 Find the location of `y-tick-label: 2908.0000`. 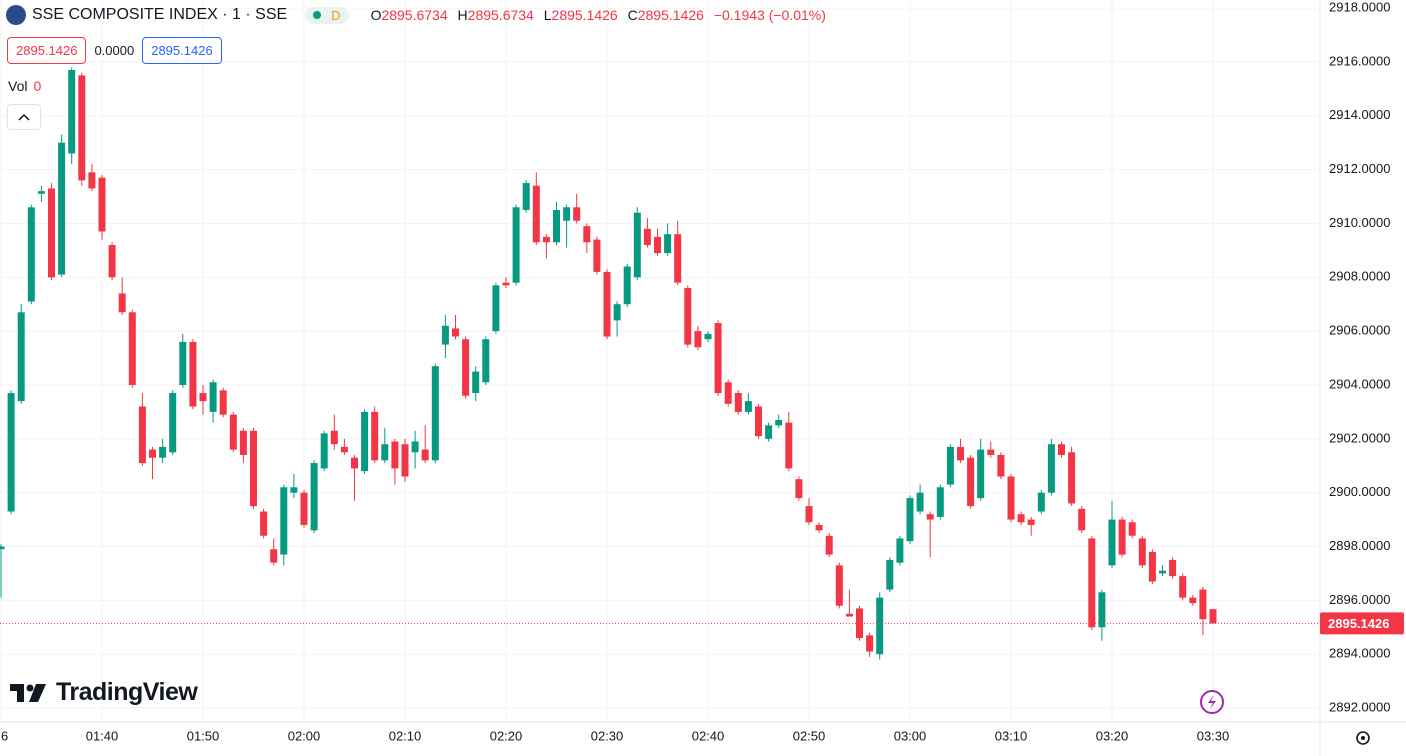

y-tick-label: 2908.0000 is located at coordinates (1359, 276).